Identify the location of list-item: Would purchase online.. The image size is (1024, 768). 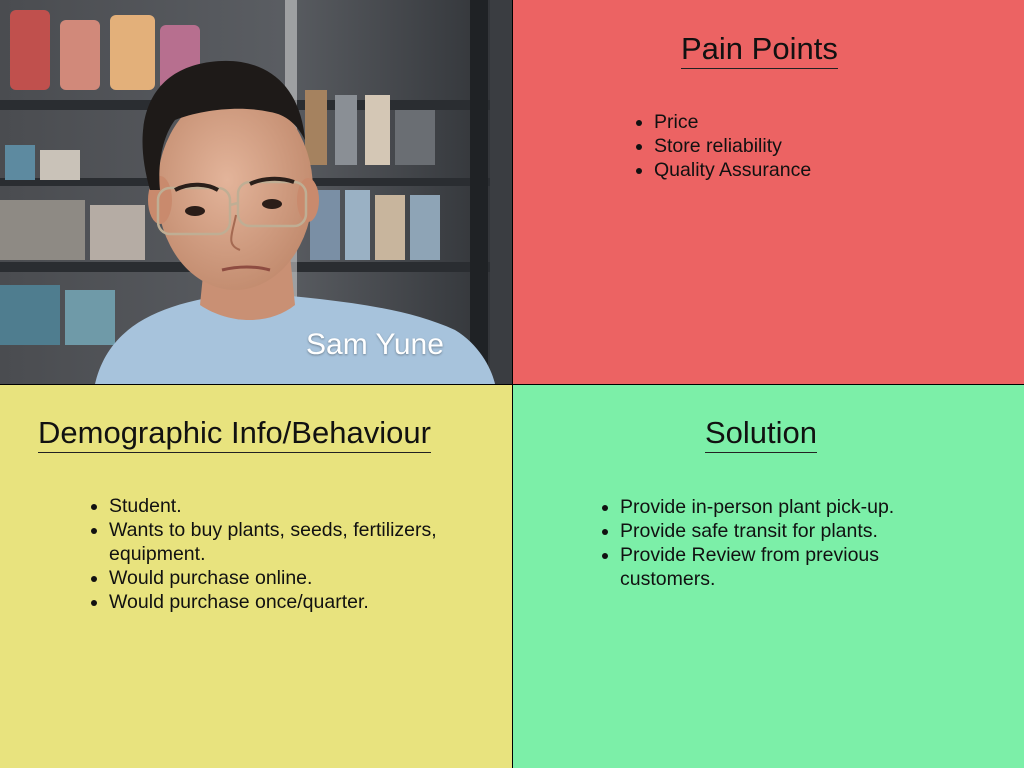
(274, 578).